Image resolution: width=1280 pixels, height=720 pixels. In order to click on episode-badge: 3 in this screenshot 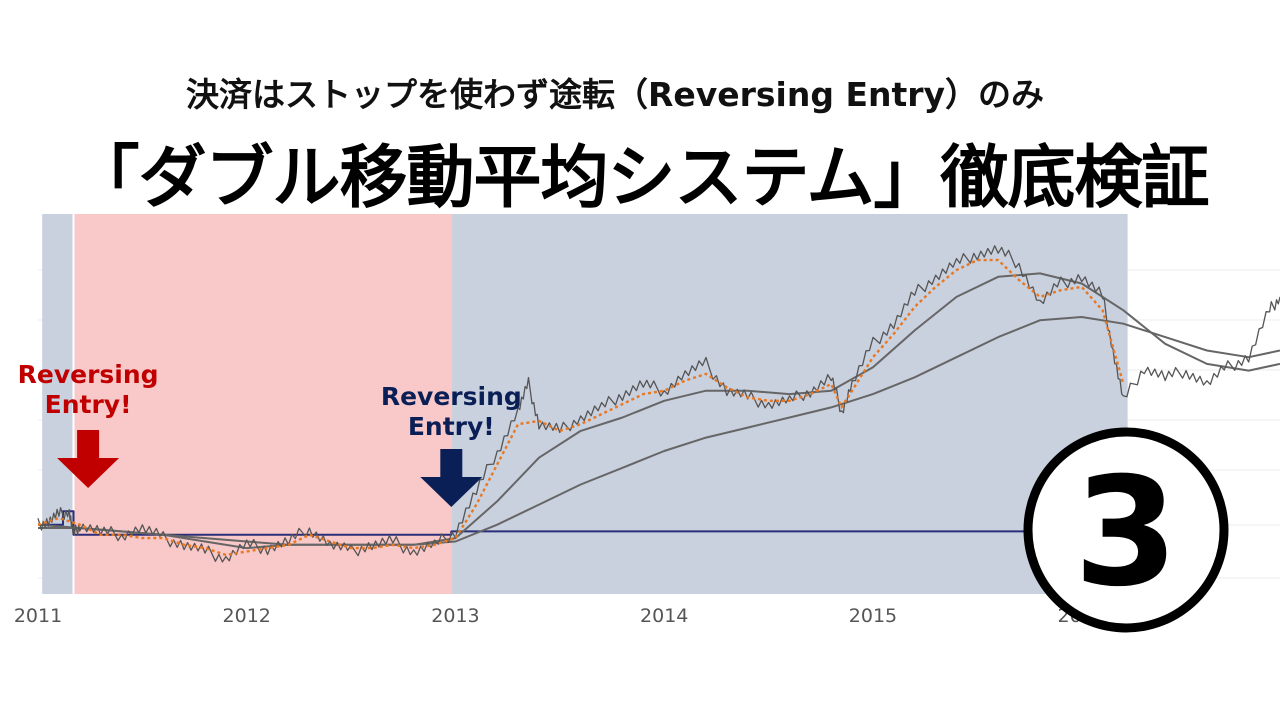, I will do `click(1126, 530)`.